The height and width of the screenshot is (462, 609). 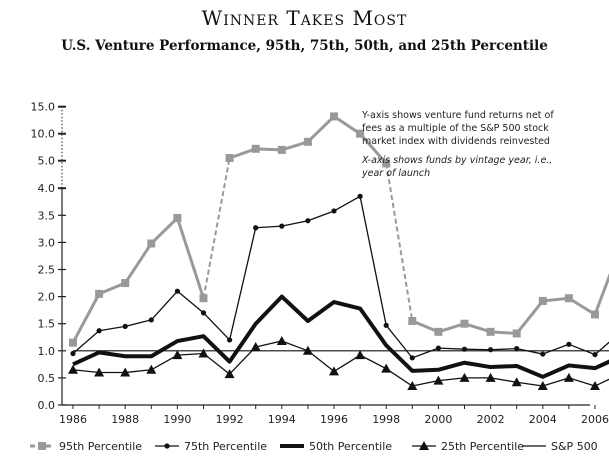 What do you see at coordinates (395, 173) in the screenshot?
I see `note-x-axis-line: year of launch` at bounding box center [395, 173].